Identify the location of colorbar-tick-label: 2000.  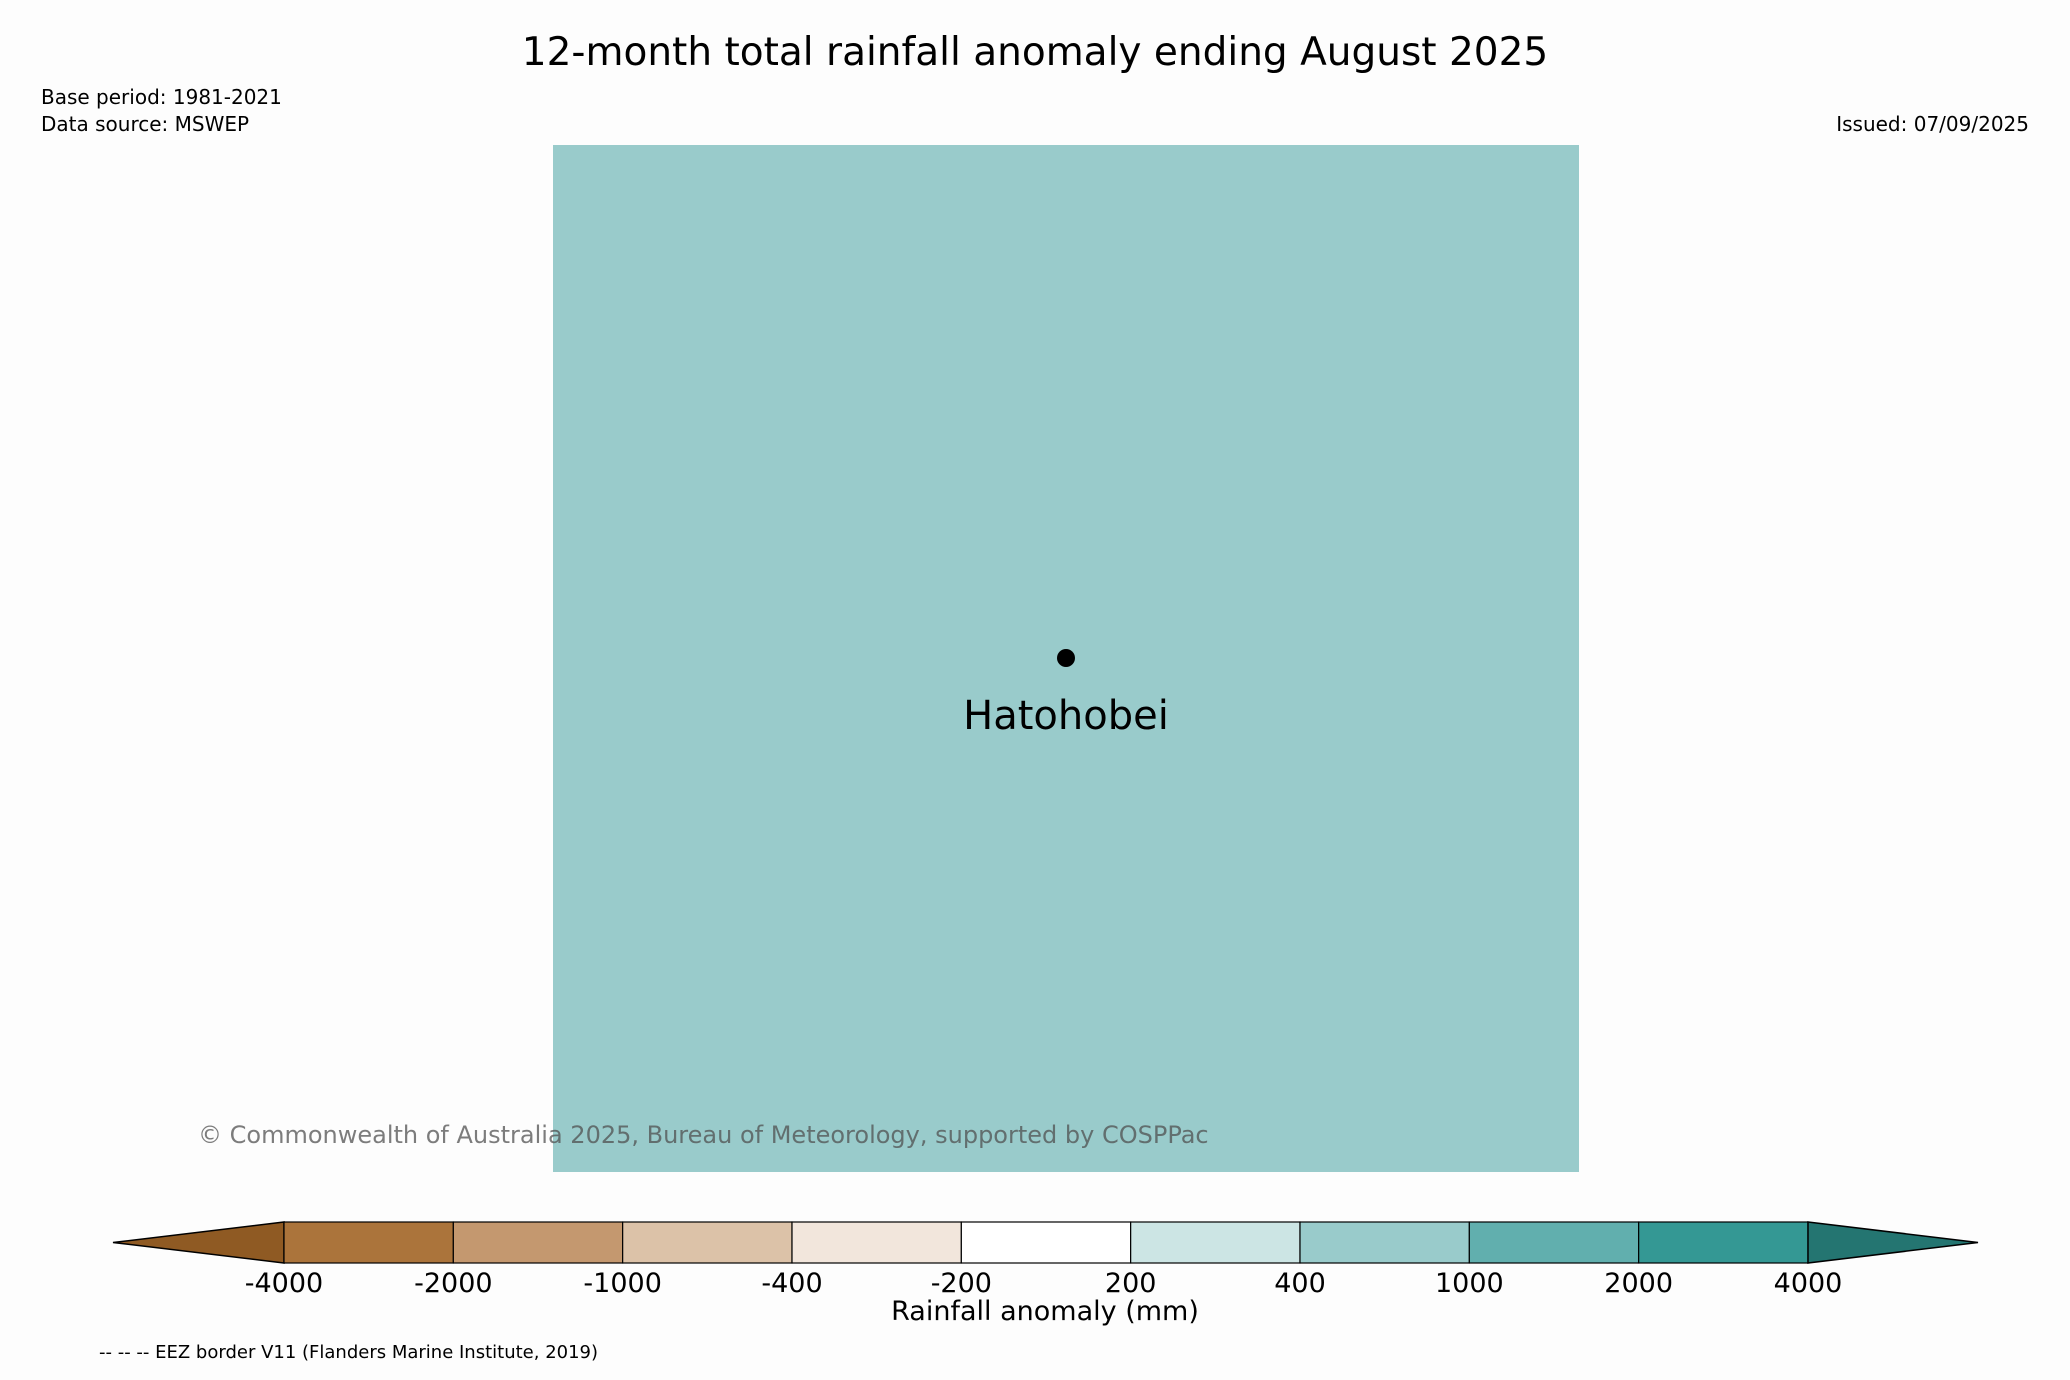
(1638, 1283).